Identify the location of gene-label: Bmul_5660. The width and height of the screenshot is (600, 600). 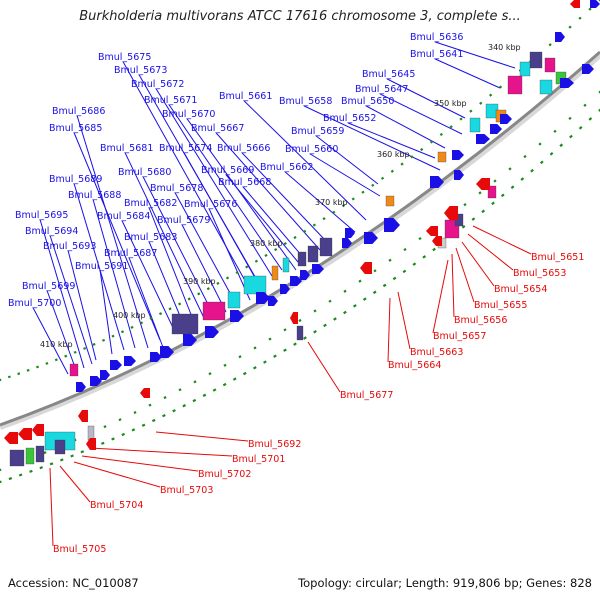
(311, 149).